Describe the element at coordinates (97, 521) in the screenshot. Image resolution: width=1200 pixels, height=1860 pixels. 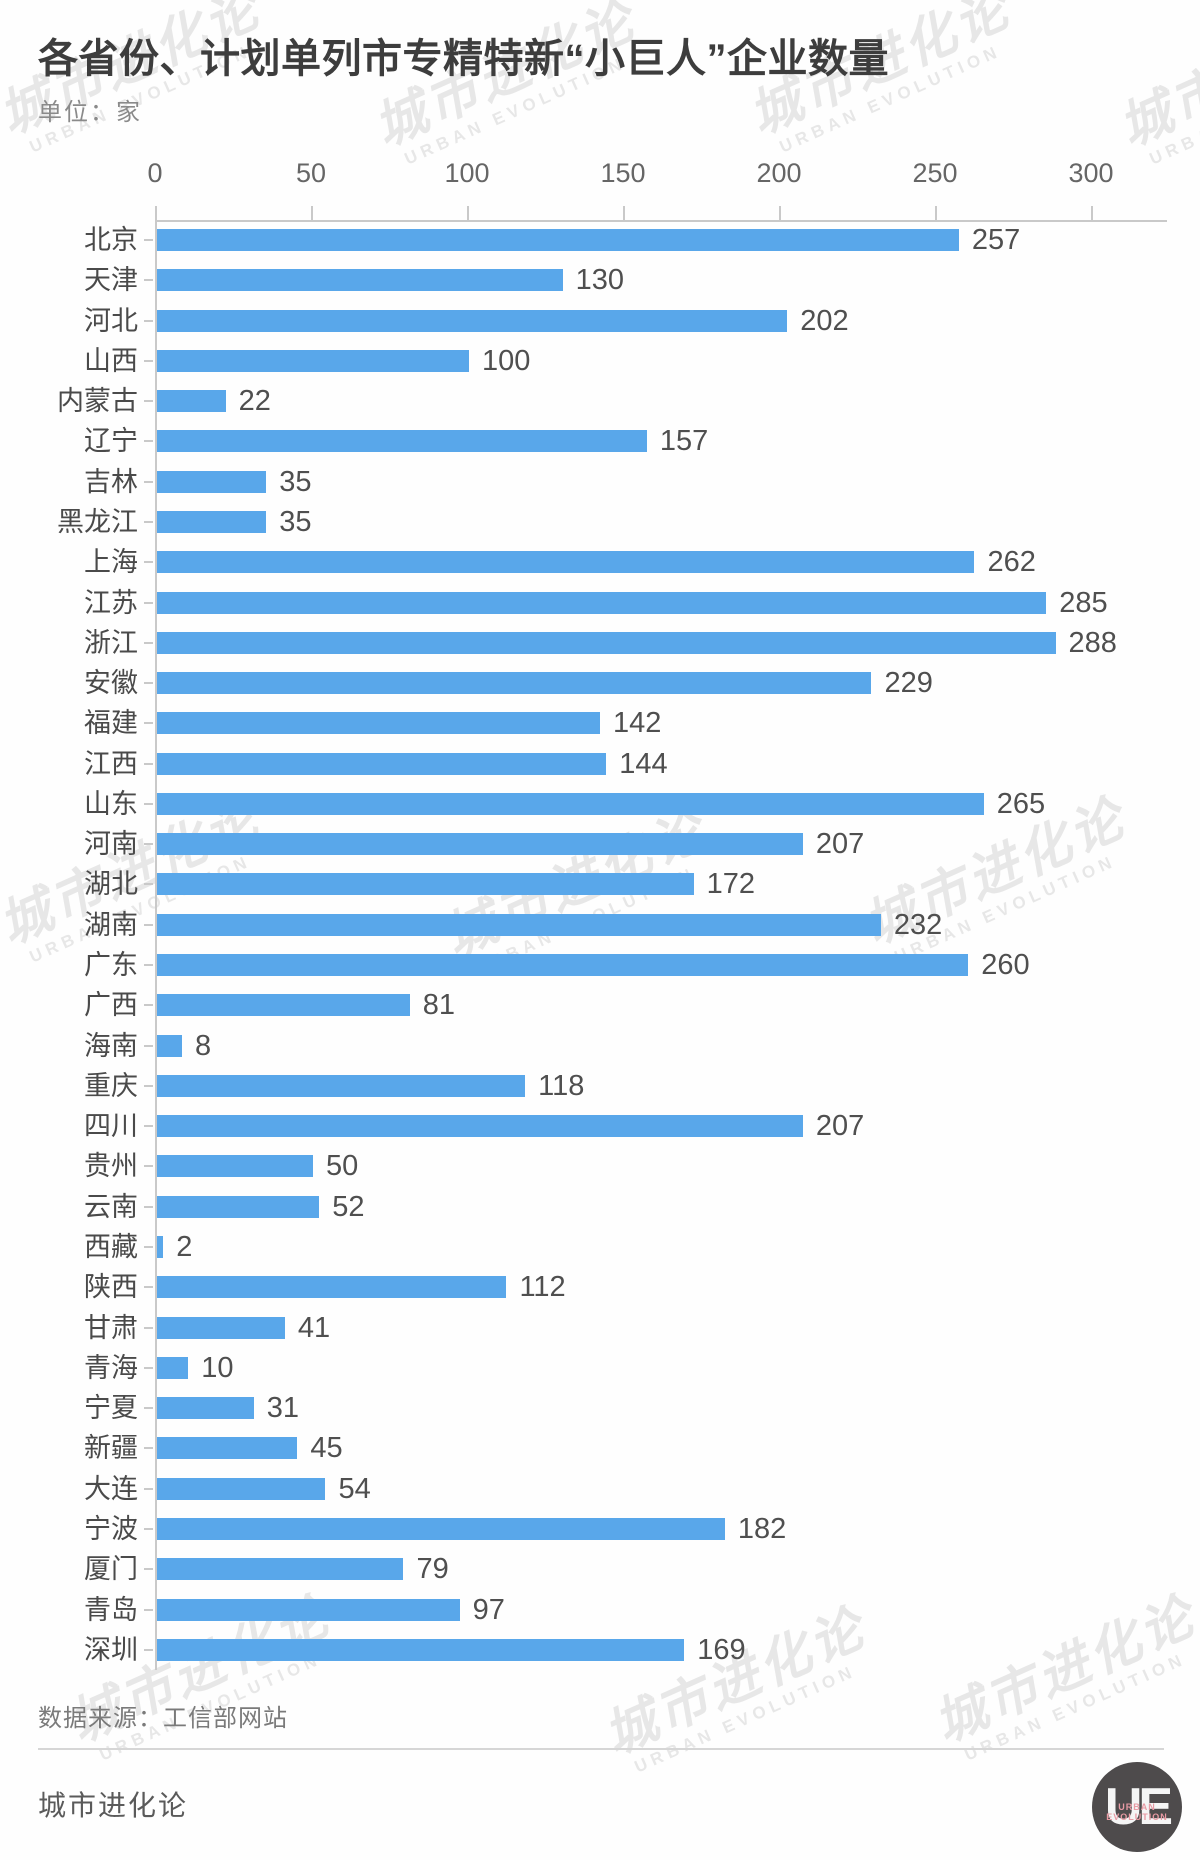
I see `category-label: 黑龙江` at that location.